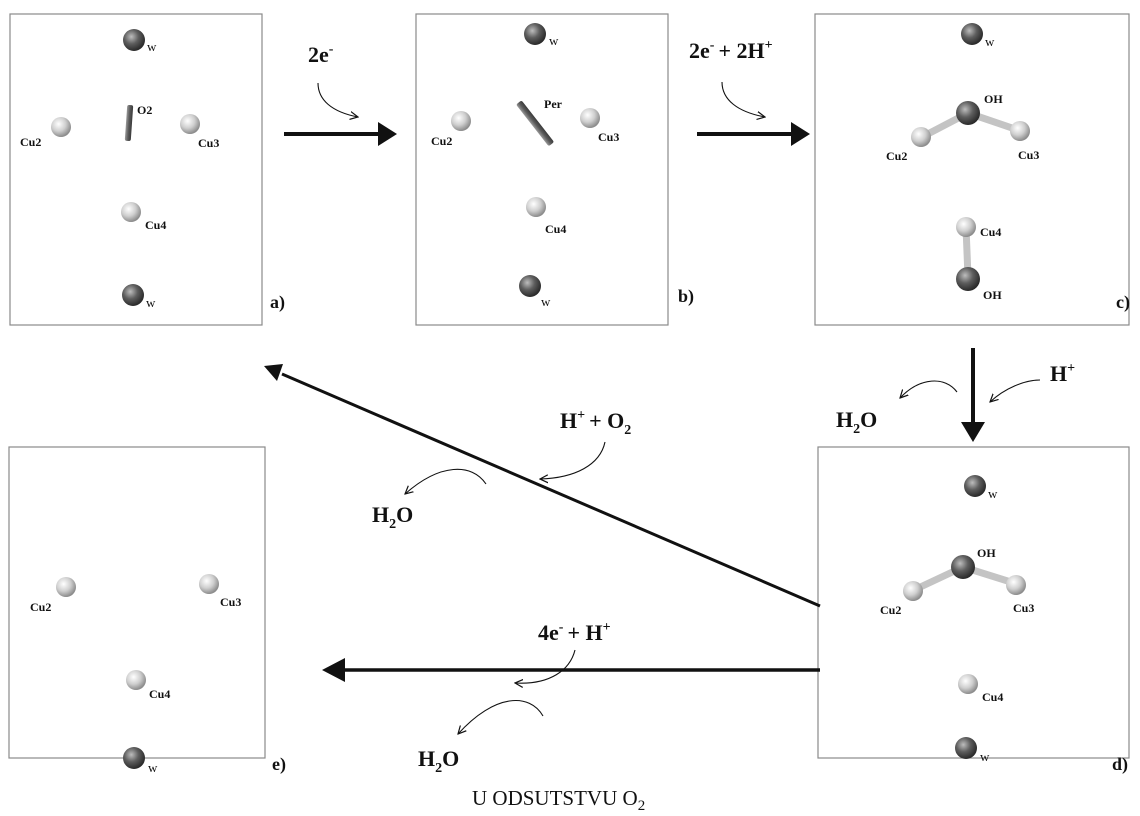 The image size is (1140, 816). What do you see at coordinates (553, 104) in the screenshot?
I see `peroxide-label: Per` at bounding box center [553, 104].